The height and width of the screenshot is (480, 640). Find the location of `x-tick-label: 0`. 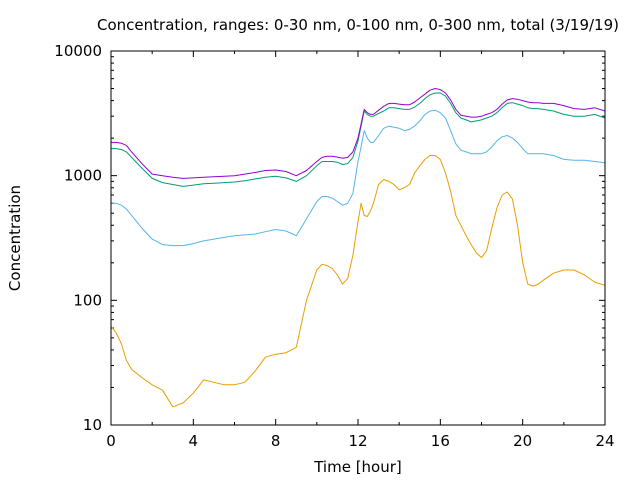

x-tick-label: 0 is located at coordinates (111, 441).